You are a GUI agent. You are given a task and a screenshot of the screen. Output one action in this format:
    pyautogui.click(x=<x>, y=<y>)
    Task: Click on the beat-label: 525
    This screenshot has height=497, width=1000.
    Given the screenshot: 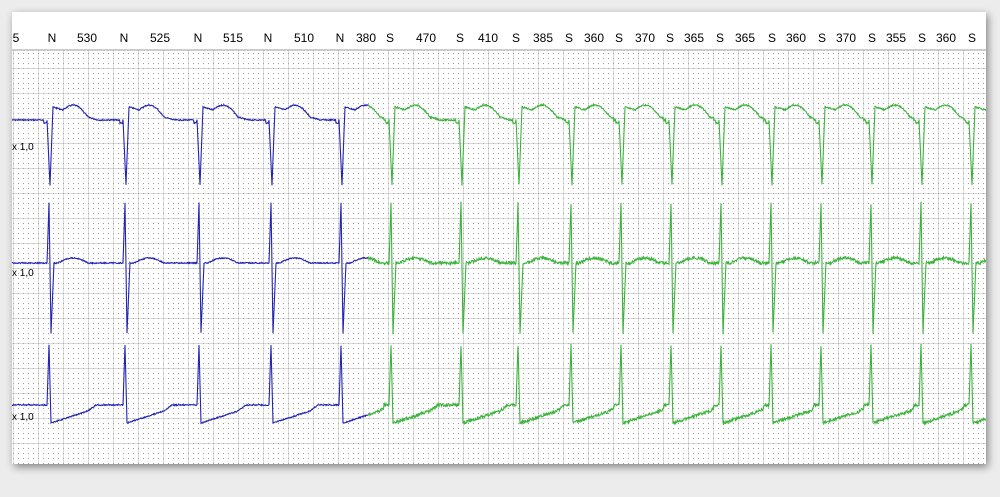 What is the action you would take?
    pyautogui.click(x=160, y=38)
    